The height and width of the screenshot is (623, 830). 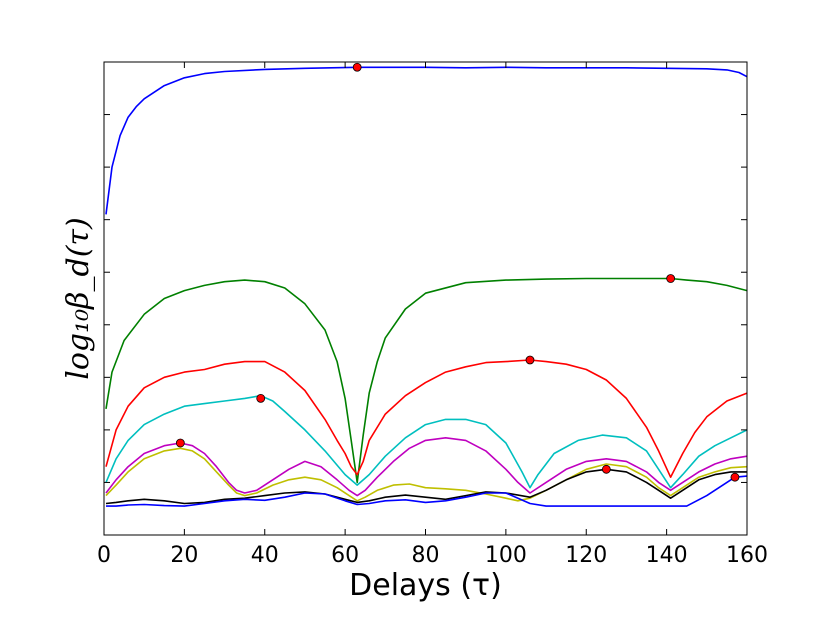 What do you see at coordinates (667, 555) in the screenshot?
I see `x-tick-label-140: 140` at bounding box center [667, 555].